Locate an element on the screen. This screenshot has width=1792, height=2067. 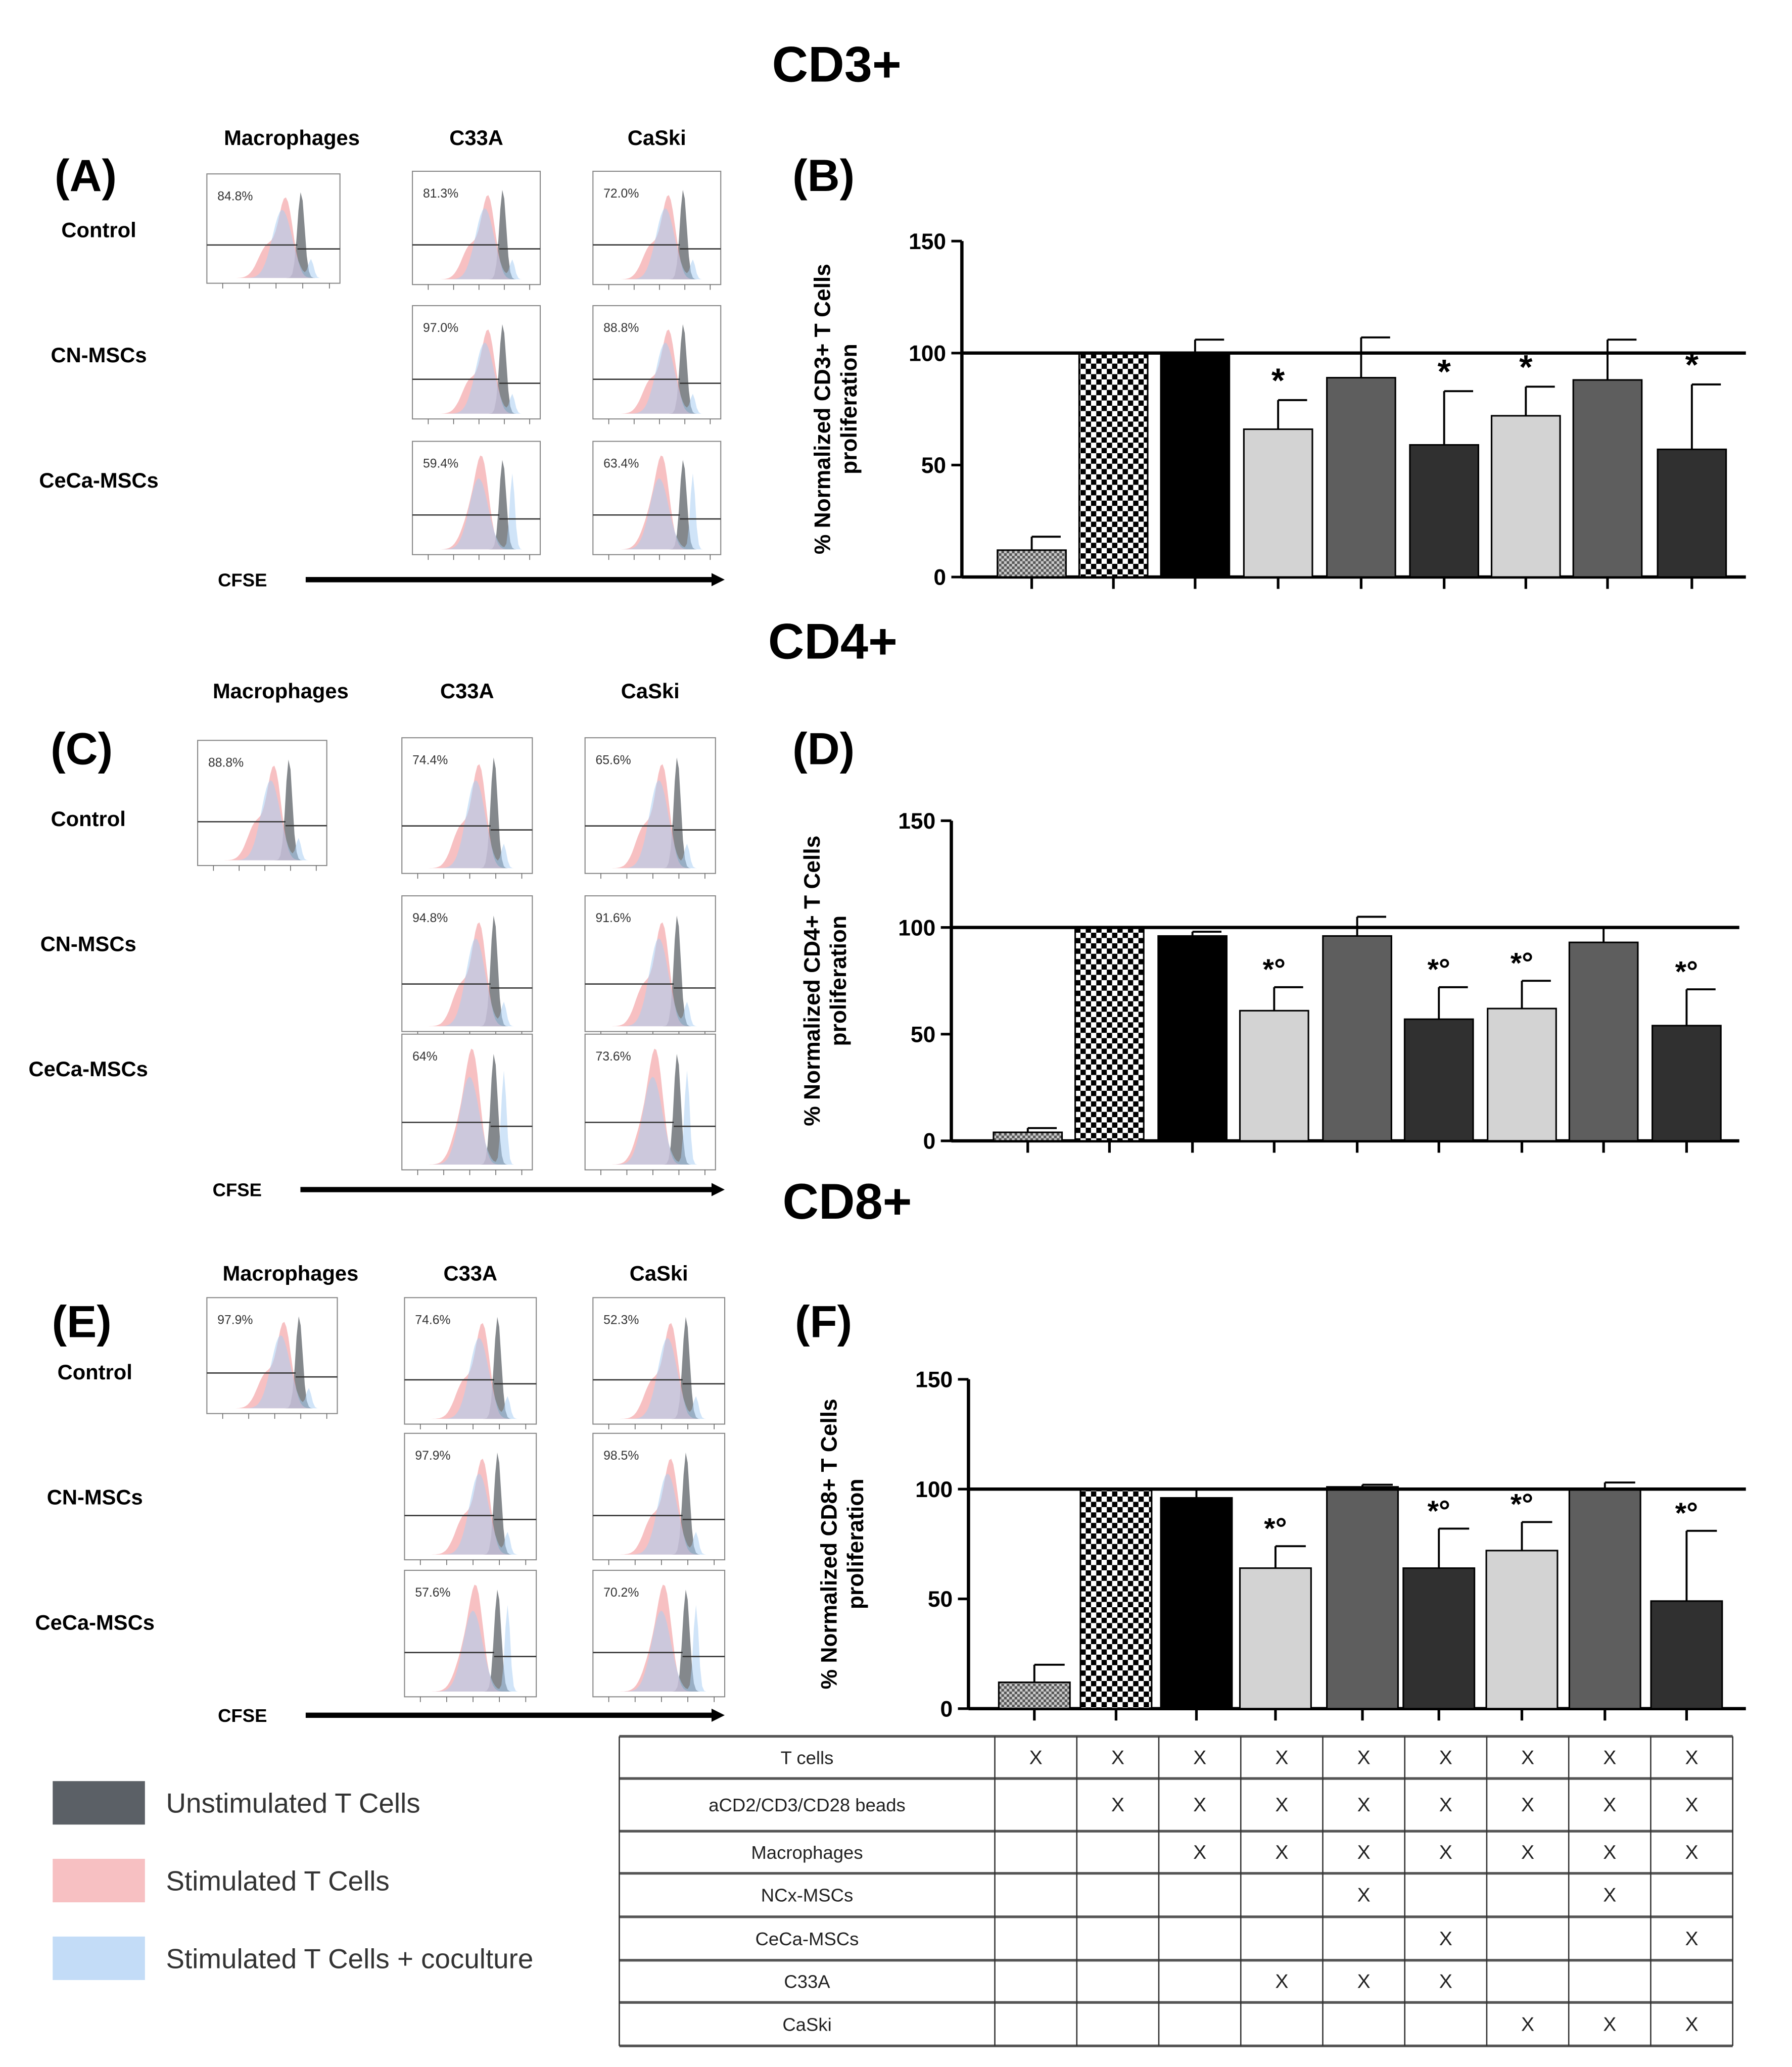
histogram-panel: 52.3% is located at coordinates (659, 1363).